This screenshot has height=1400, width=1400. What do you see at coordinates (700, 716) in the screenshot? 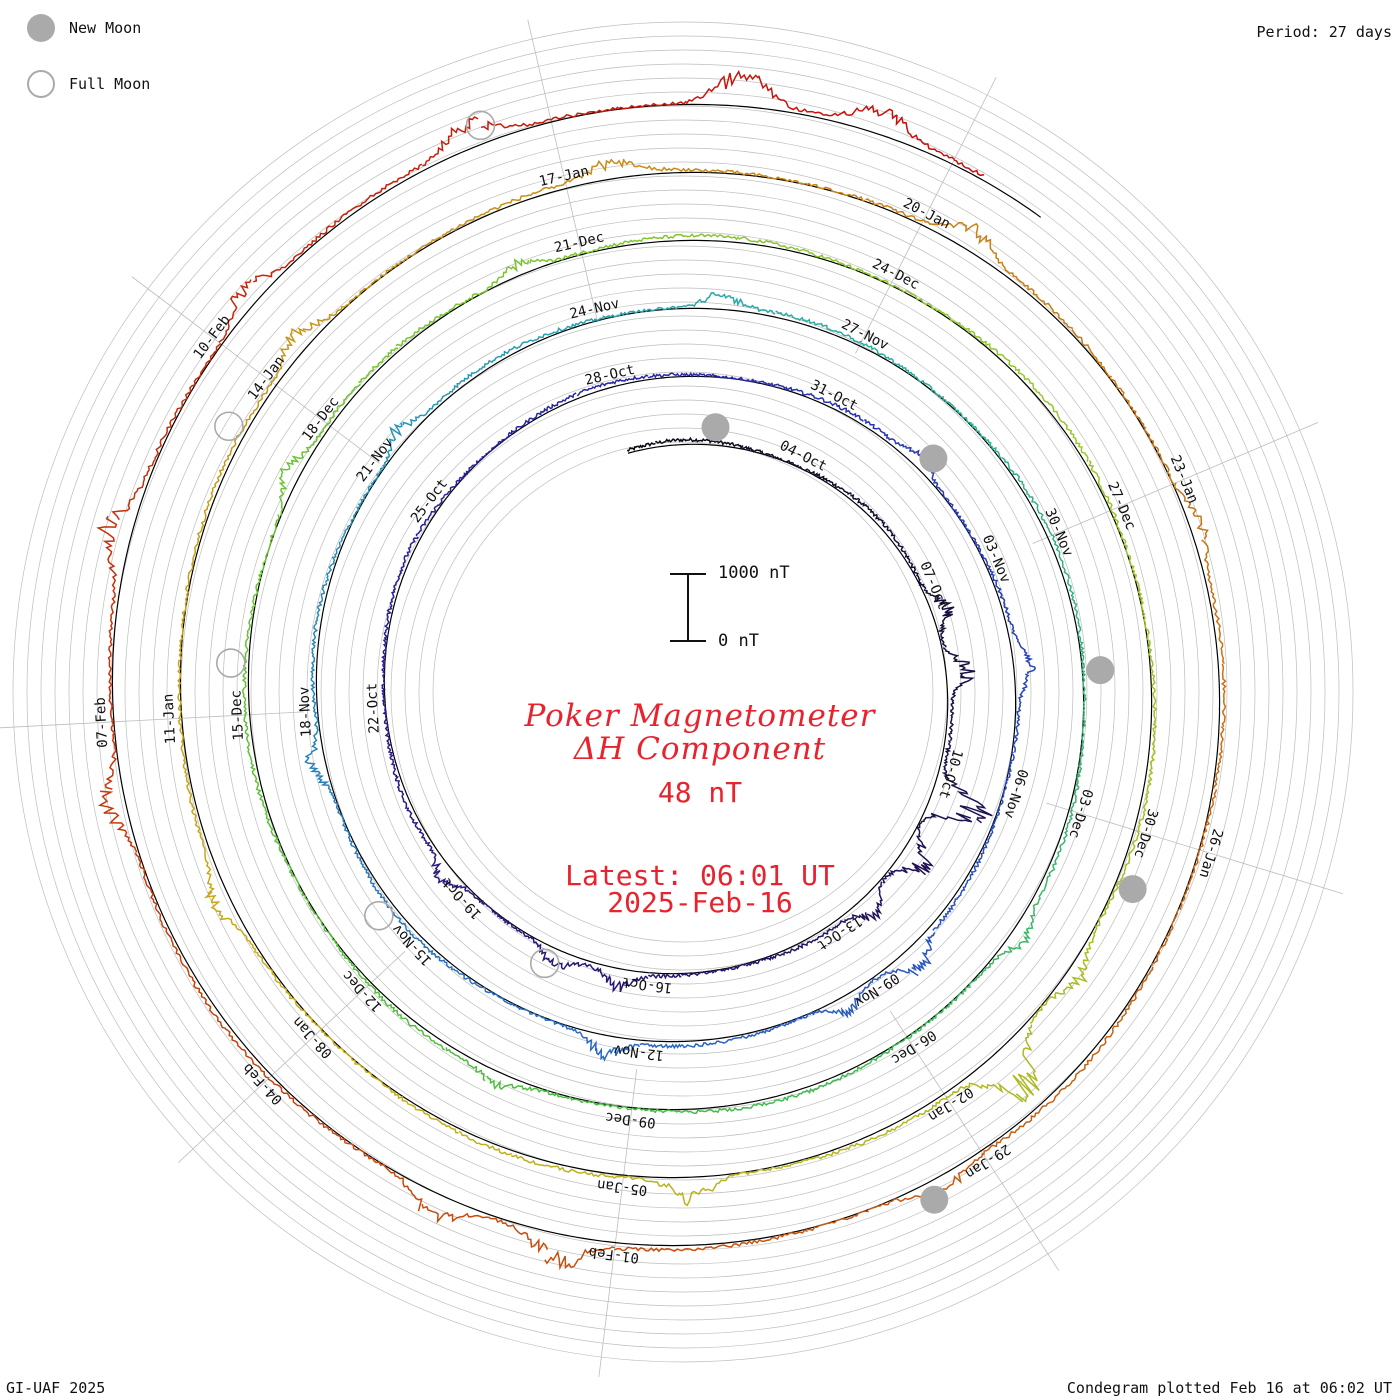
I see `chart-title: Poker Magnetometer` at bounding box center [700, 716].